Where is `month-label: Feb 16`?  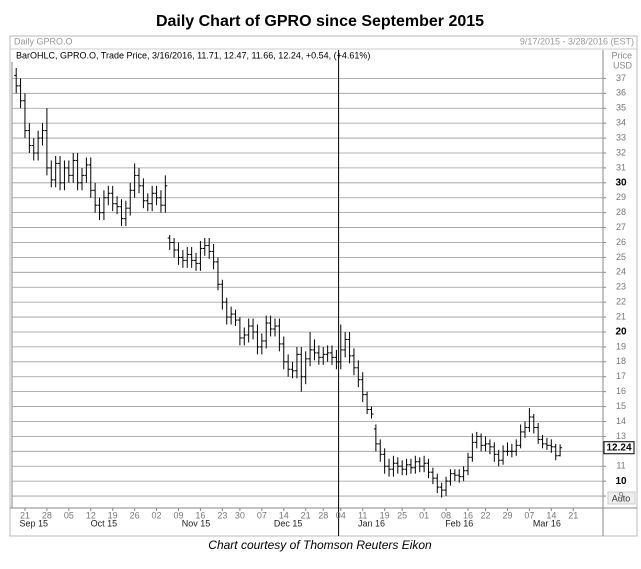 month-label: Feb 16 is located at coordinates (459, 523).